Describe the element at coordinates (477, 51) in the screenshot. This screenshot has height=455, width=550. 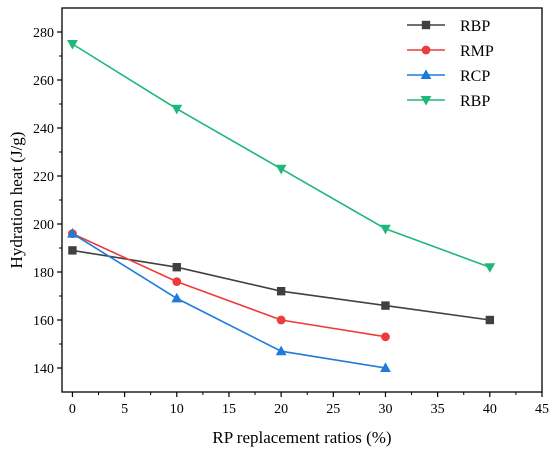
I see `legend-label: RMP` at that location.